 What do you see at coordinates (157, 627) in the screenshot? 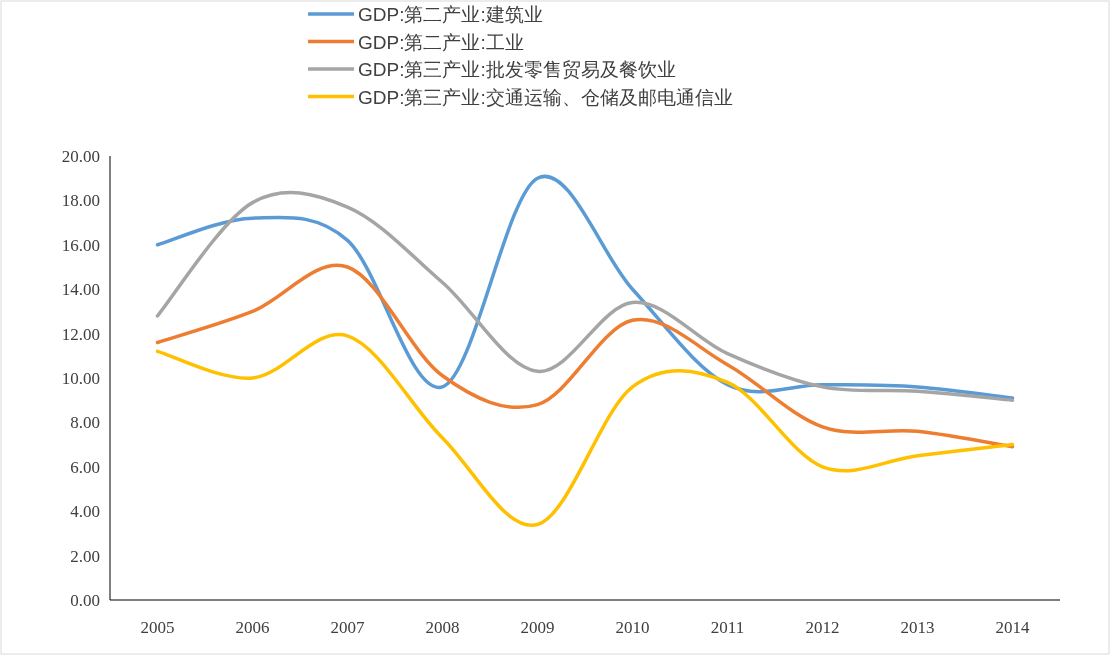
I see `x-tick-label: 2005` at bounding box center [157, 627].